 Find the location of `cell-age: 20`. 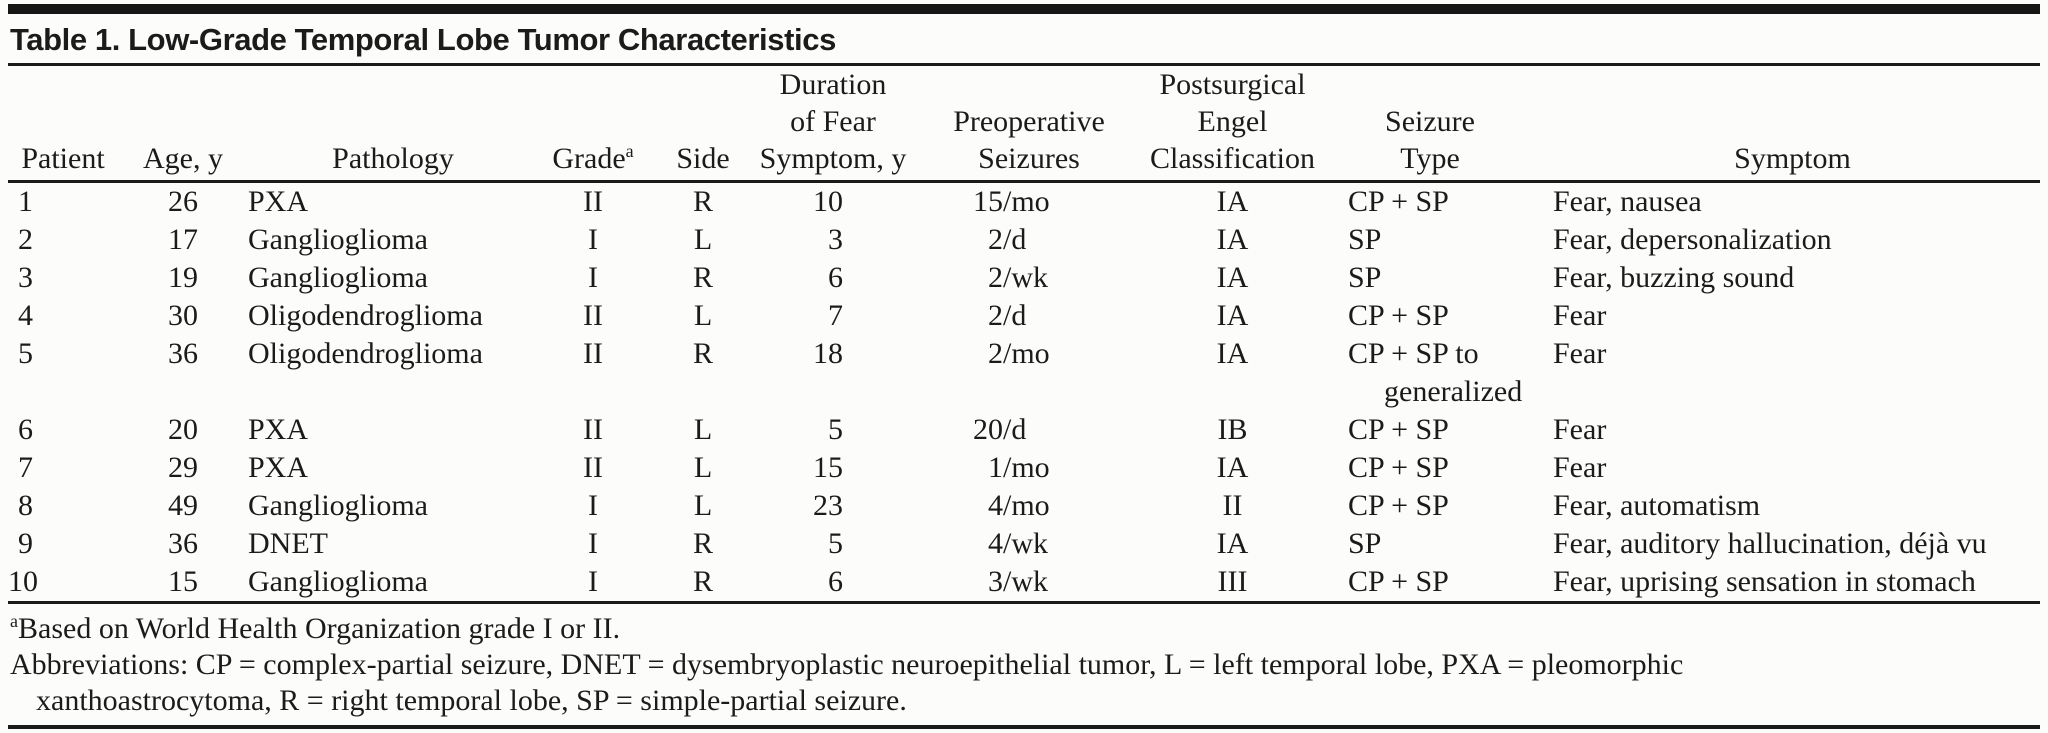

cell-age: 20 is located at coordinates (183, 429).